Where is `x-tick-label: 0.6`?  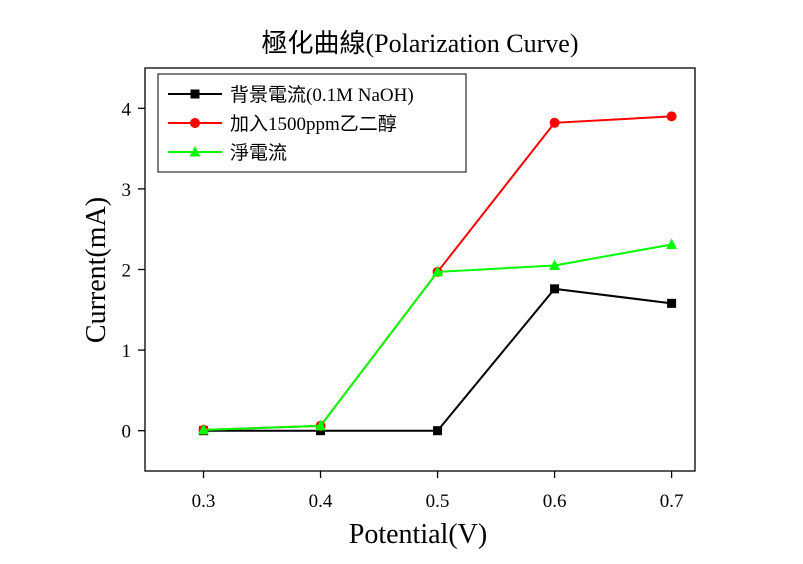
x-tick-label: 0.6 is located at coordinates (555, 501).